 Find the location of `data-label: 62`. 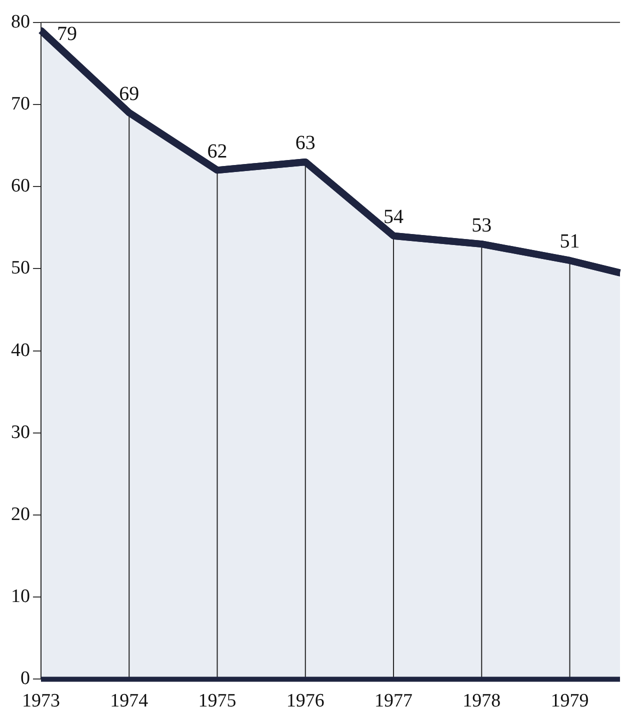

data-label: 62 is located at coordinates (217, 151).